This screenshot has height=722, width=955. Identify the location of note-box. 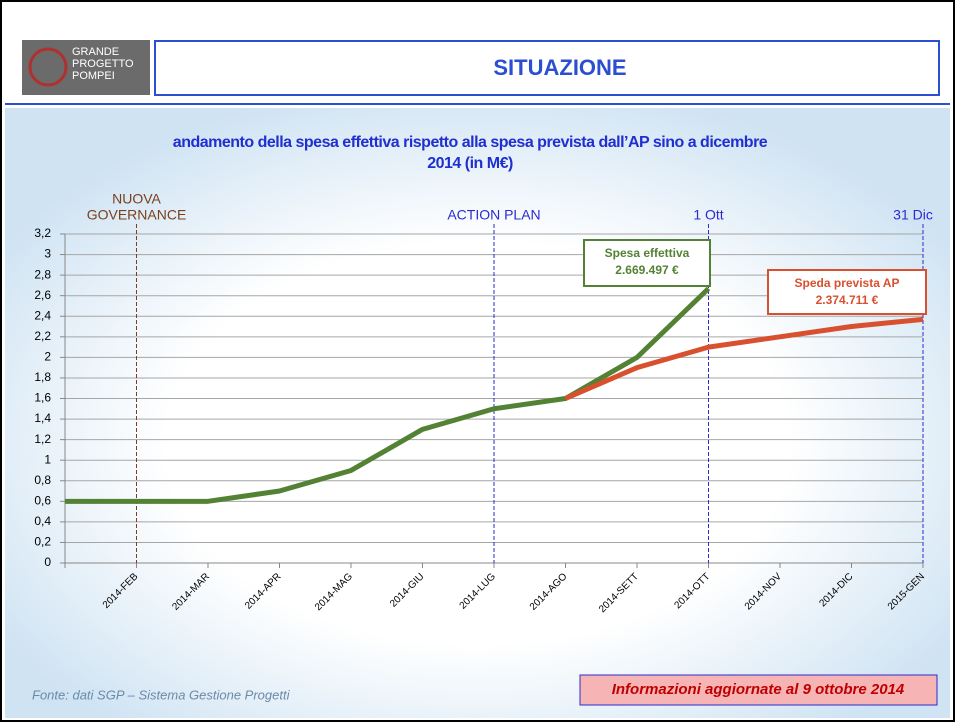
(758, 690).